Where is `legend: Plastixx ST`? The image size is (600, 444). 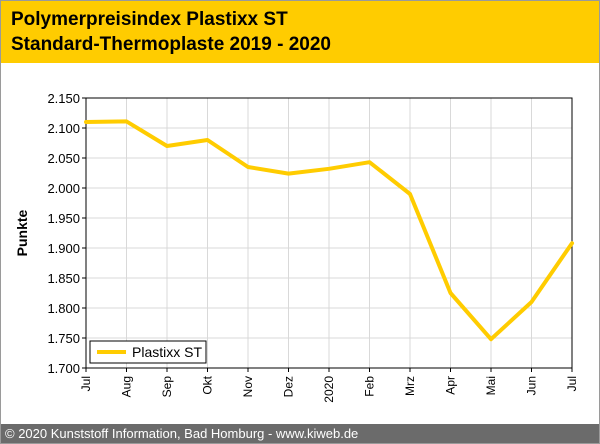 legend: Plastixx ST is located at coordinates (148, 352).